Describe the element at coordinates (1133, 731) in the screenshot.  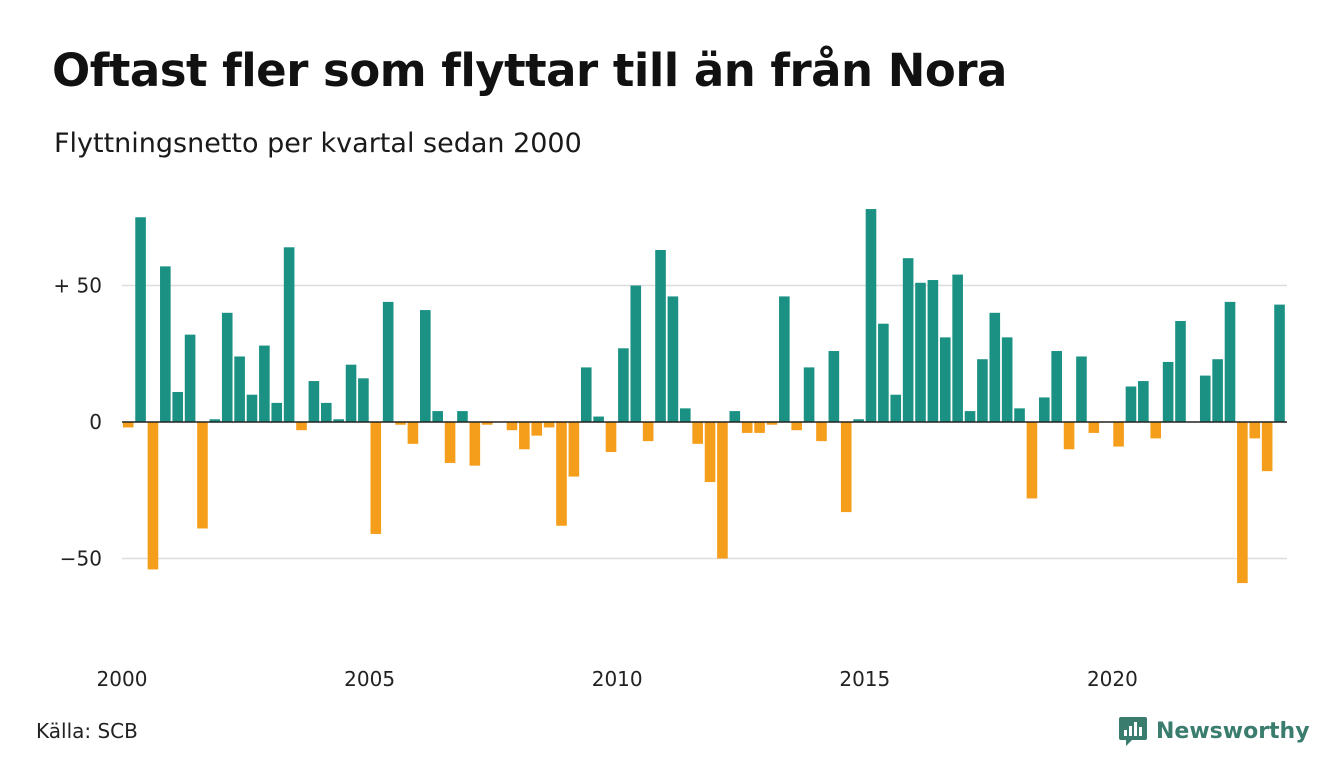
I see `newsworthy-logo-icon` at that location.